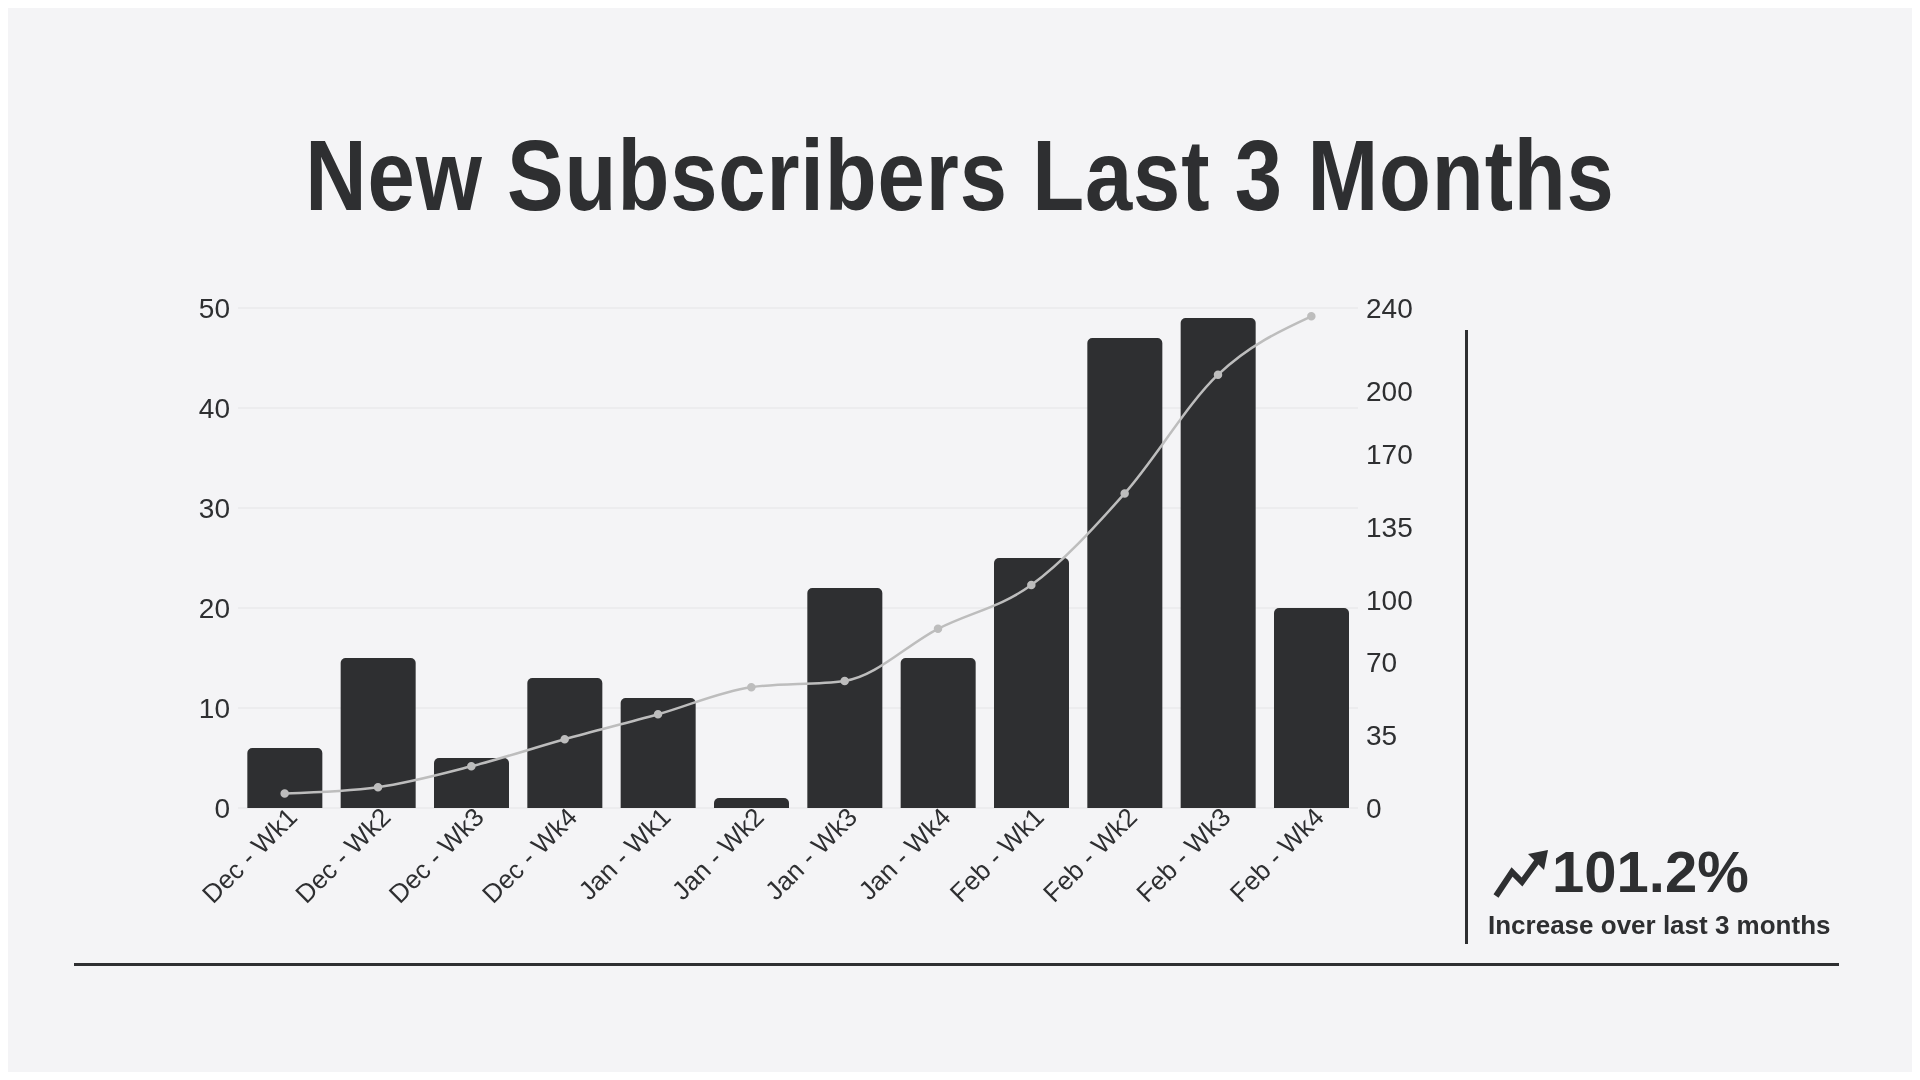 Image resolution: width=1920 pixels, height=1080 pixels. What do you see at coordinates (1389, 308) in the screenshot?
I see `y2-tick-label: 240` at bounding box center [1389, 308].